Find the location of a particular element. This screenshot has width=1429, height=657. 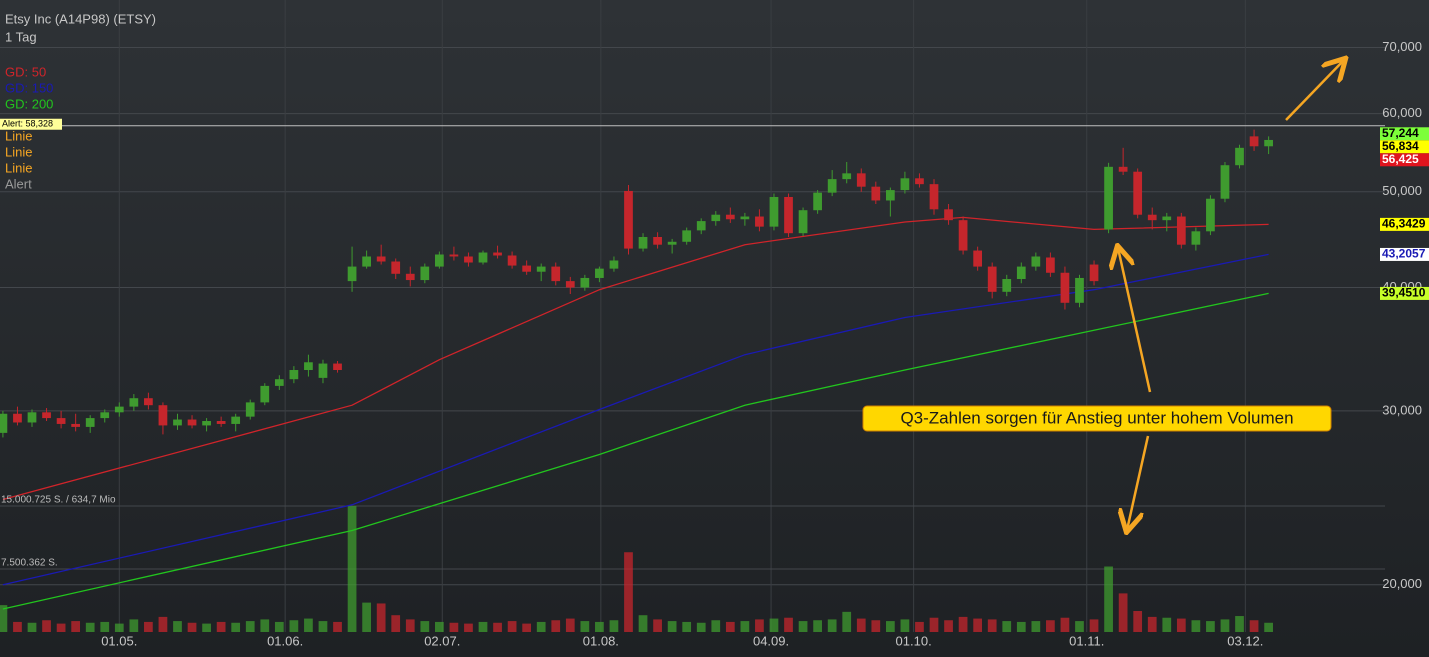

volume-tick-label: 15.000.725 S. / 634,7 Mio is located at coordinates (58, 500).